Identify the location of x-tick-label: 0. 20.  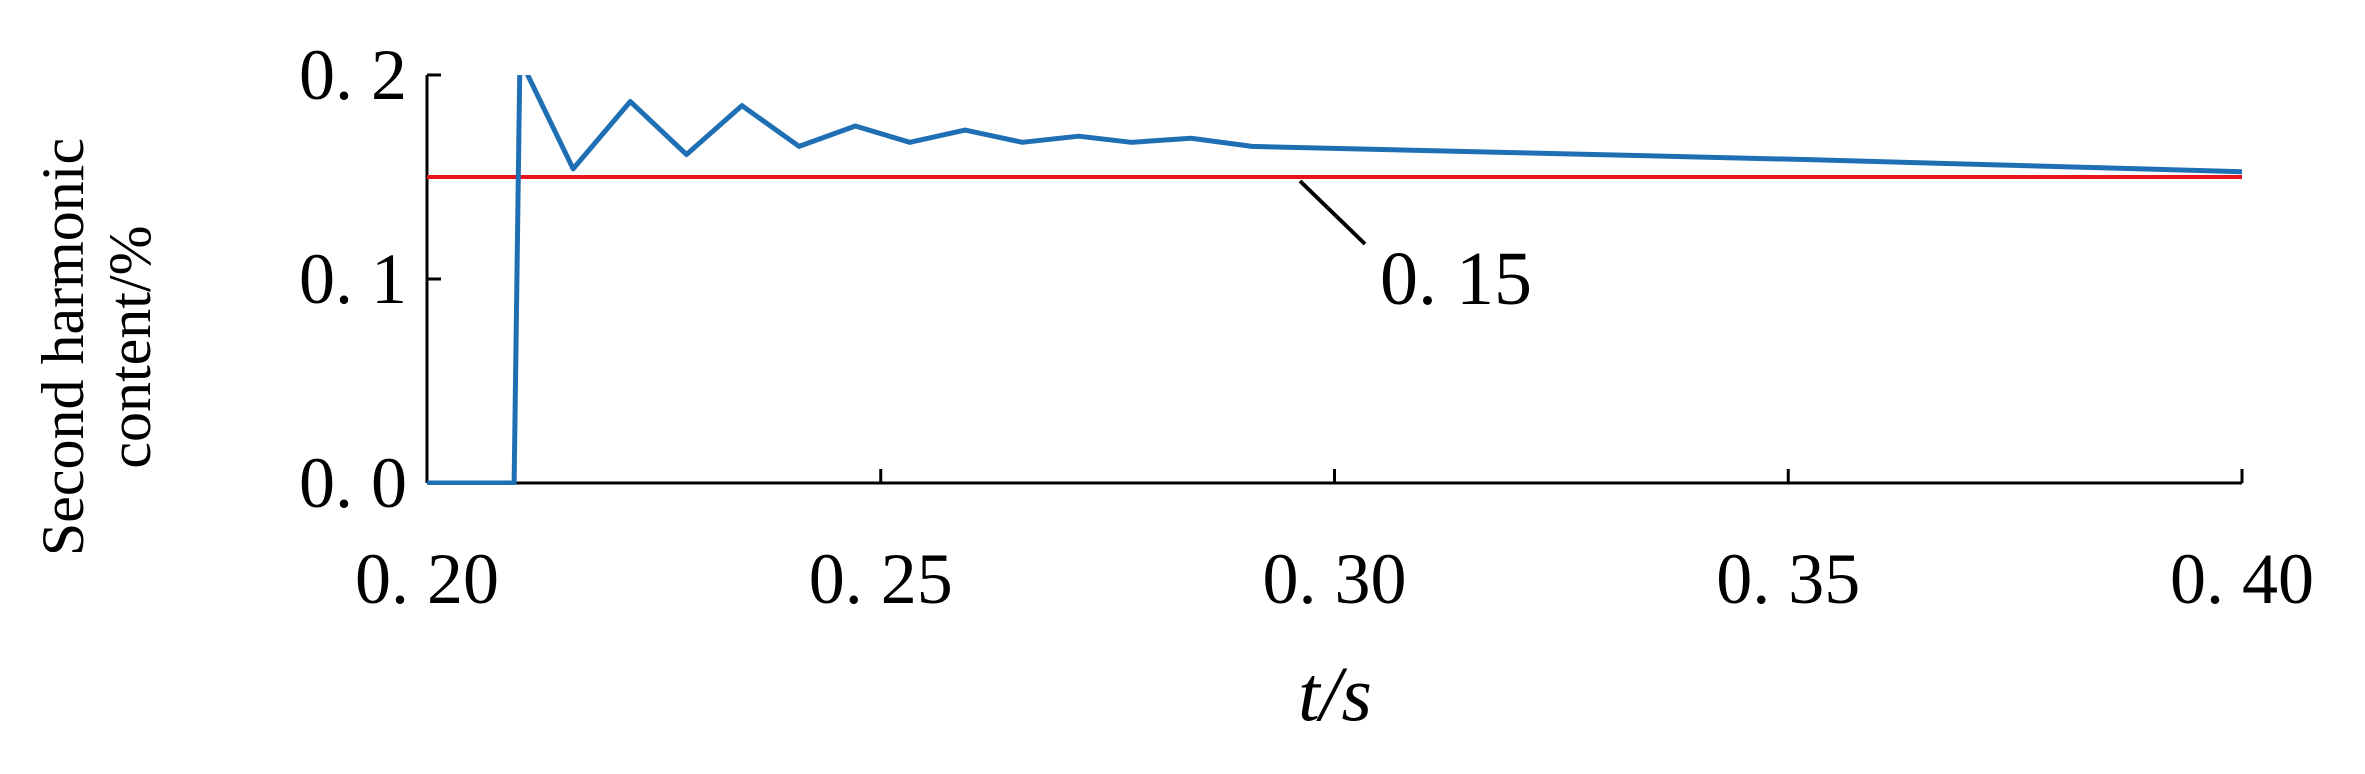
(427, 579).